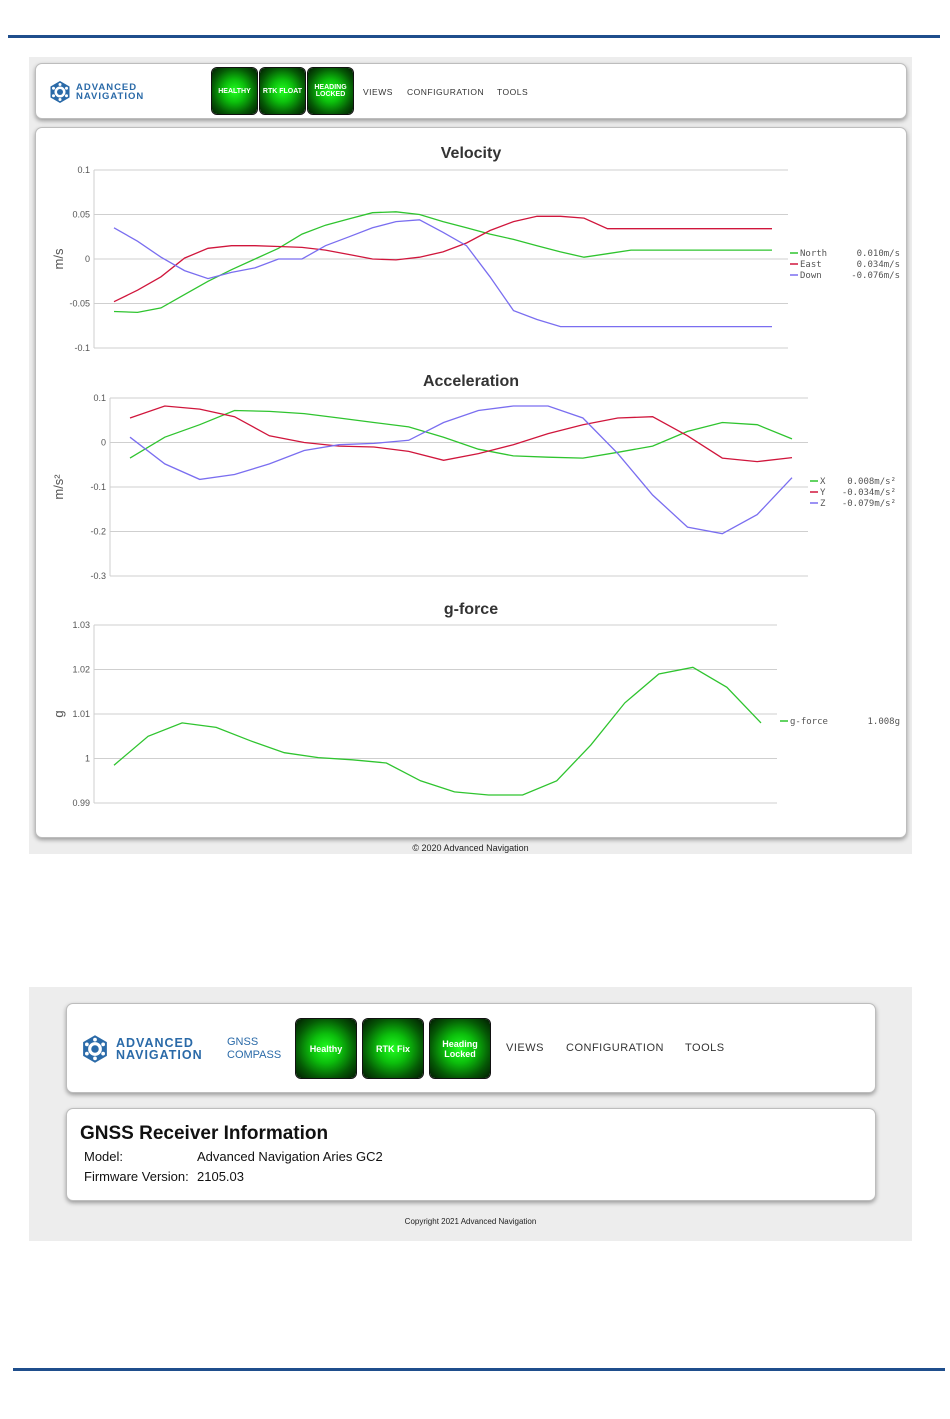 This screenshot has height=1419, width=950. I want to click on chart-title: Velocity, so click(471, 153).